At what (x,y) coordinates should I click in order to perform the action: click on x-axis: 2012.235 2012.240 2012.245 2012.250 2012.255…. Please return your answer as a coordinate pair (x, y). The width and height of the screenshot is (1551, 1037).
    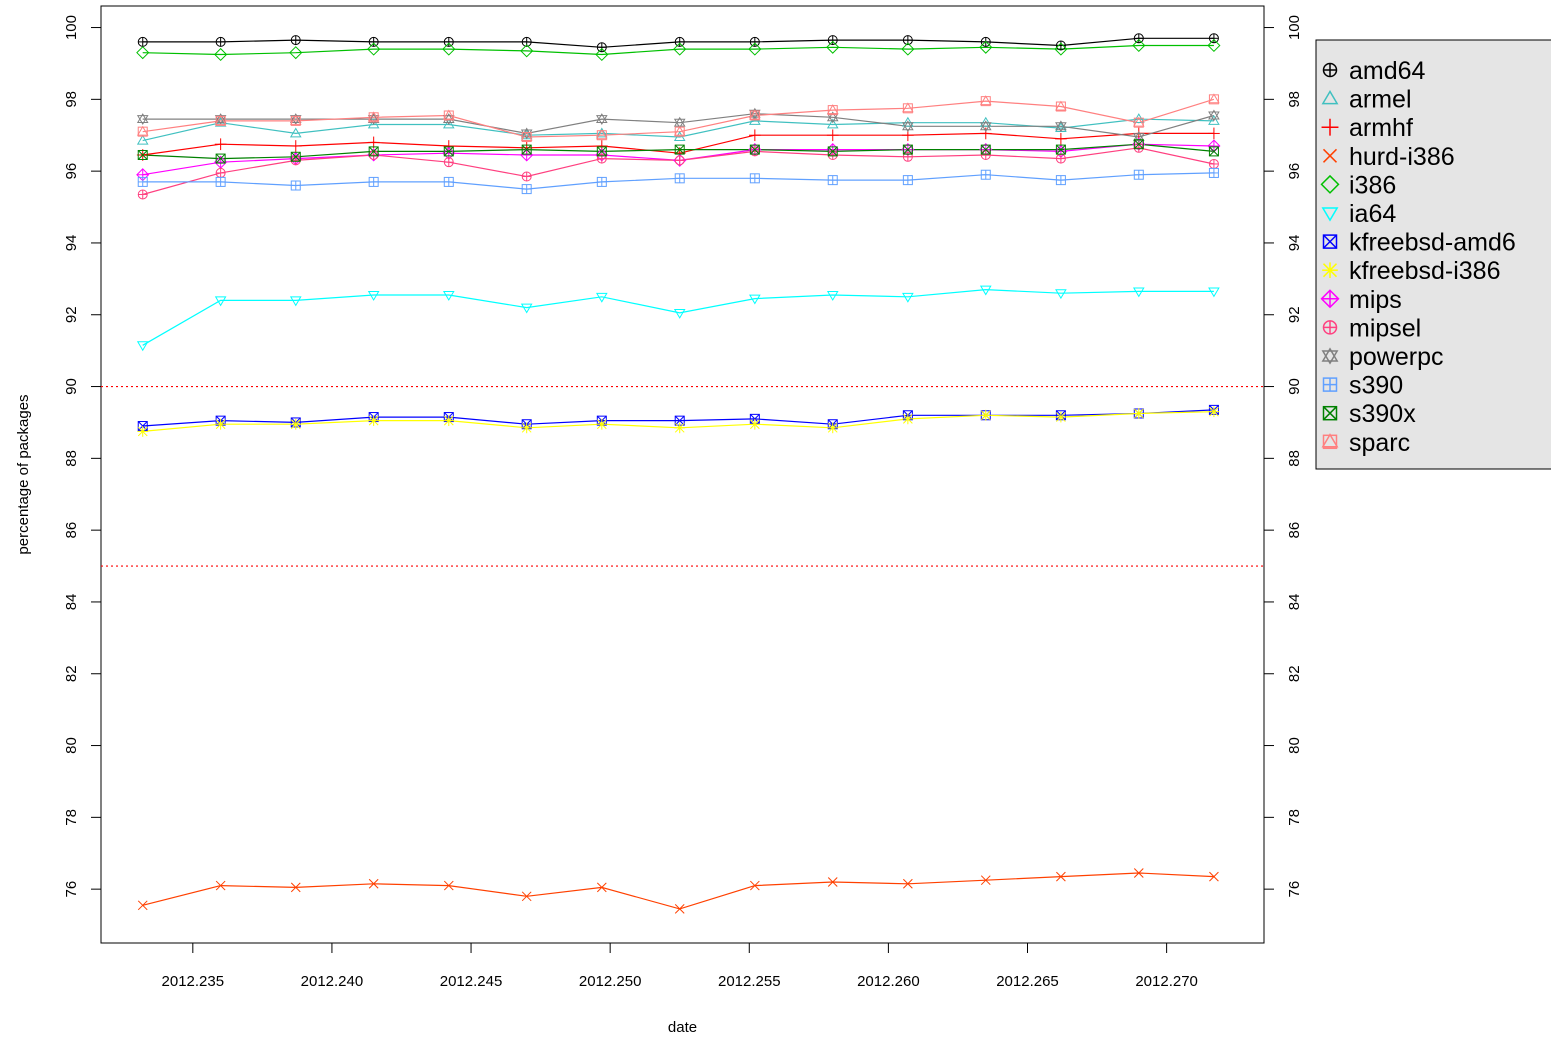
    Looking at the image, I should click on (680, 966).